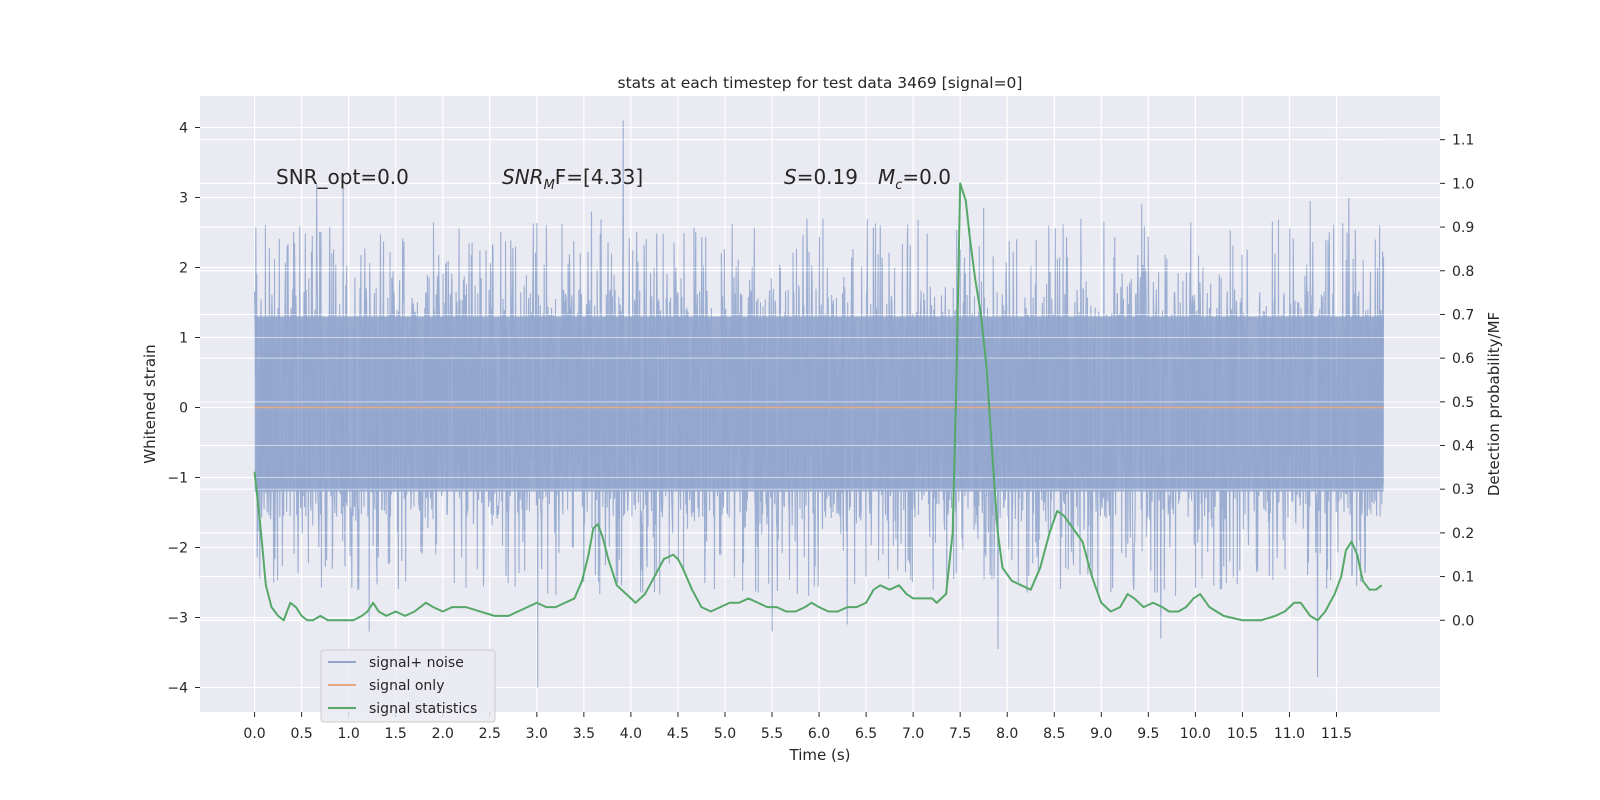 The width and height of the screenshot is (1600, 800). Describe the element at coordinates (490, 734) in the screenshot. I see `x-tick-label: 2.5` at that location.